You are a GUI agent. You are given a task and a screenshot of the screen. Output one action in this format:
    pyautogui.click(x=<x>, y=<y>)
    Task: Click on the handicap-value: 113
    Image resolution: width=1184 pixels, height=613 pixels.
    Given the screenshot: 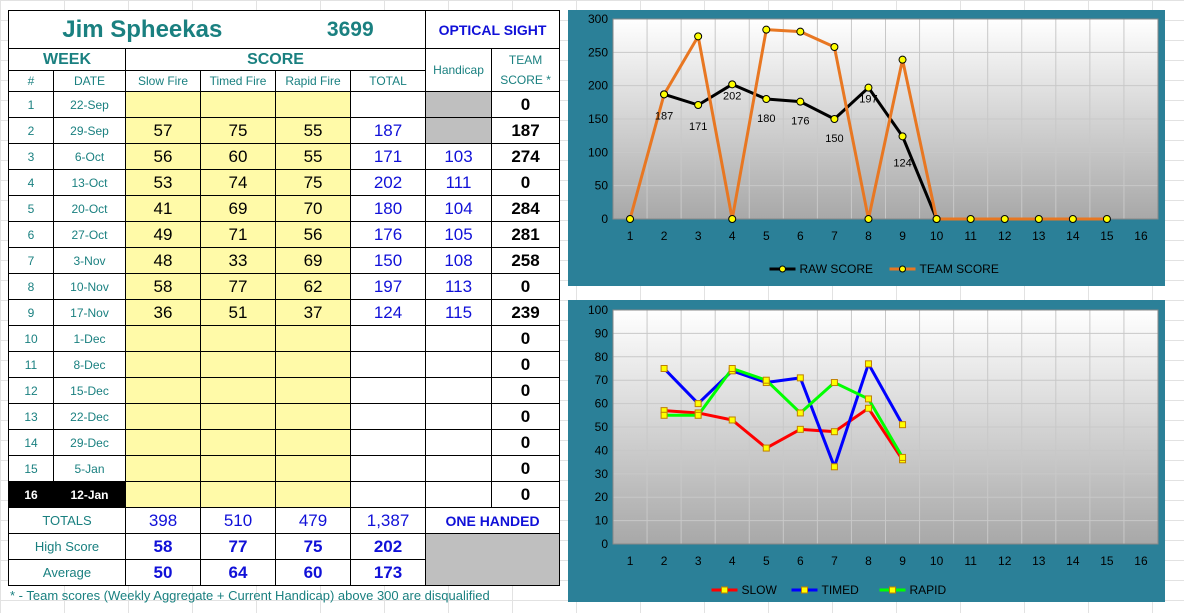 What is the action you would take?
    pyautogui.click(x=459, y=286)
    